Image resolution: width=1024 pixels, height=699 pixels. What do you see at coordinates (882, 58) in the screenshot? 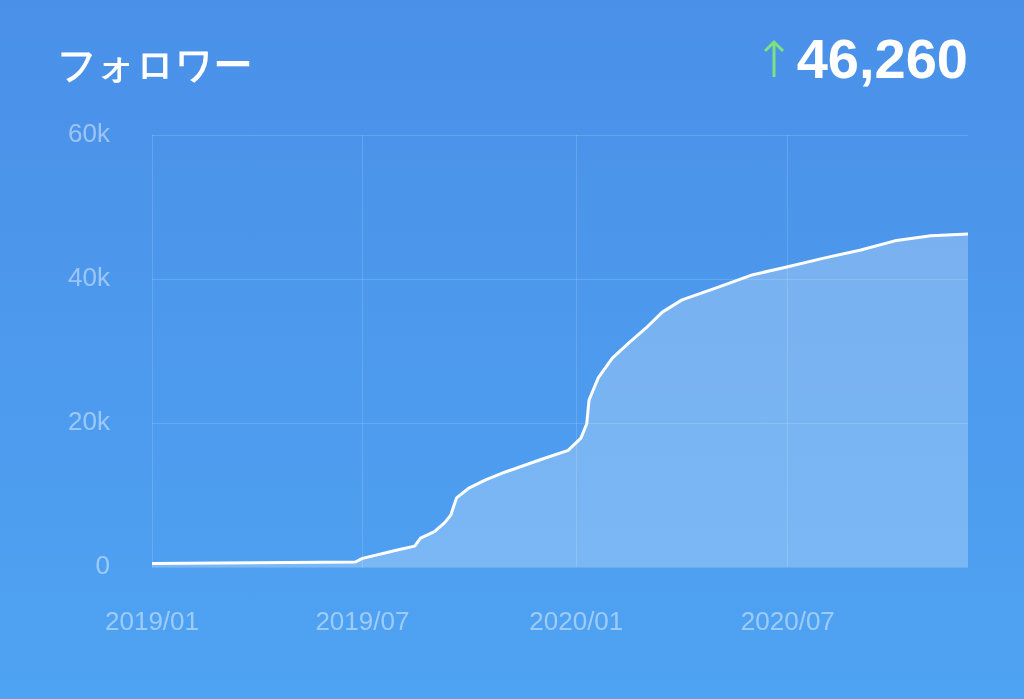
I see `text: 46,260` at bounding box center [882, 58].